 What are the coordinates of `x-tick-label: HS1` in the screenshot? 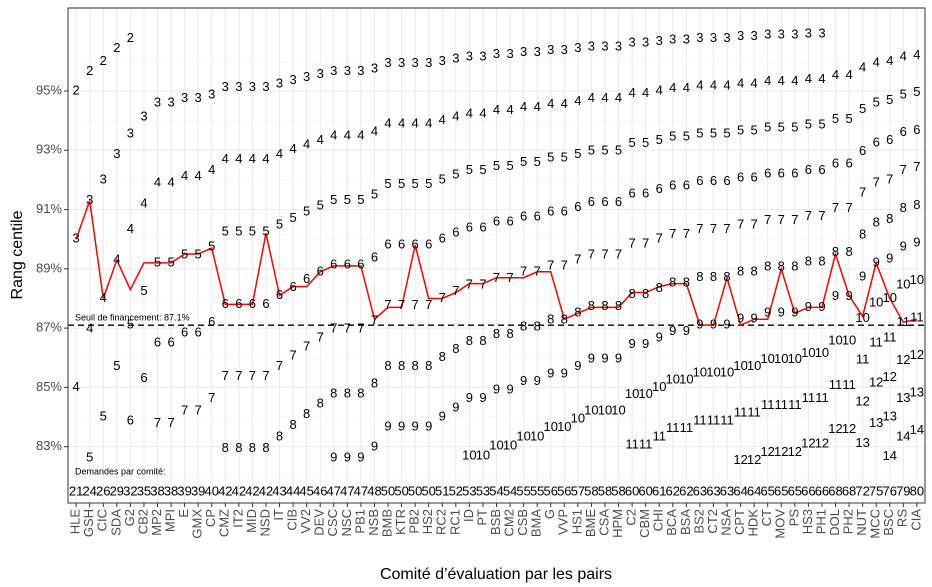 It's located at (576, 521).